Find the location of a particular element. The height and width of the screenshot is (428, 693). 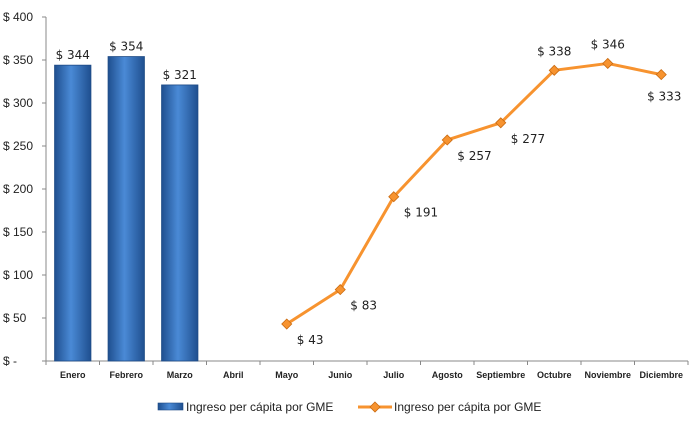

y-tick-label: $ 250 is located at coordinates (18, 146).